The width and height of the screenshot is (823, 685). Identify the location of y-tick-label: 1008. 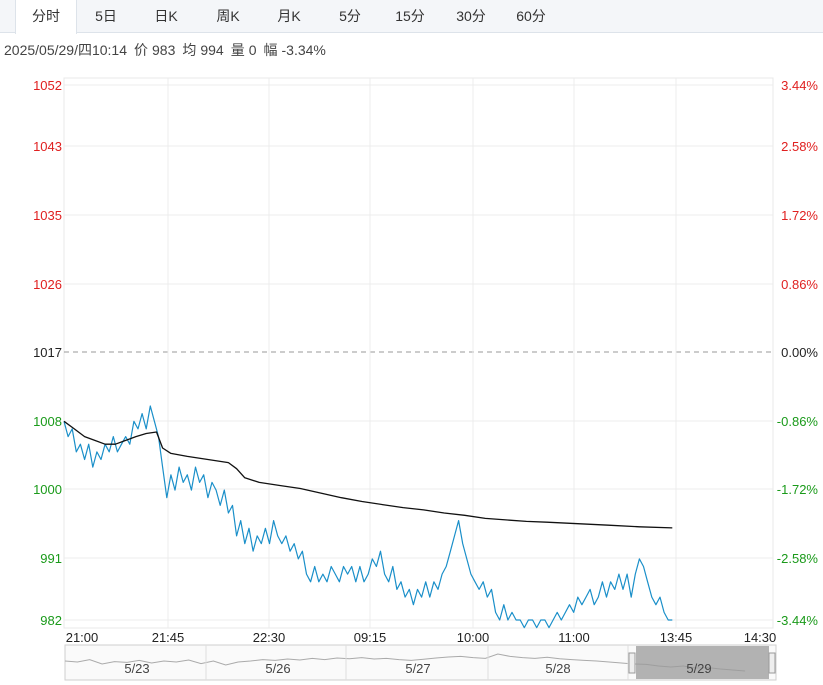
(47, 421).